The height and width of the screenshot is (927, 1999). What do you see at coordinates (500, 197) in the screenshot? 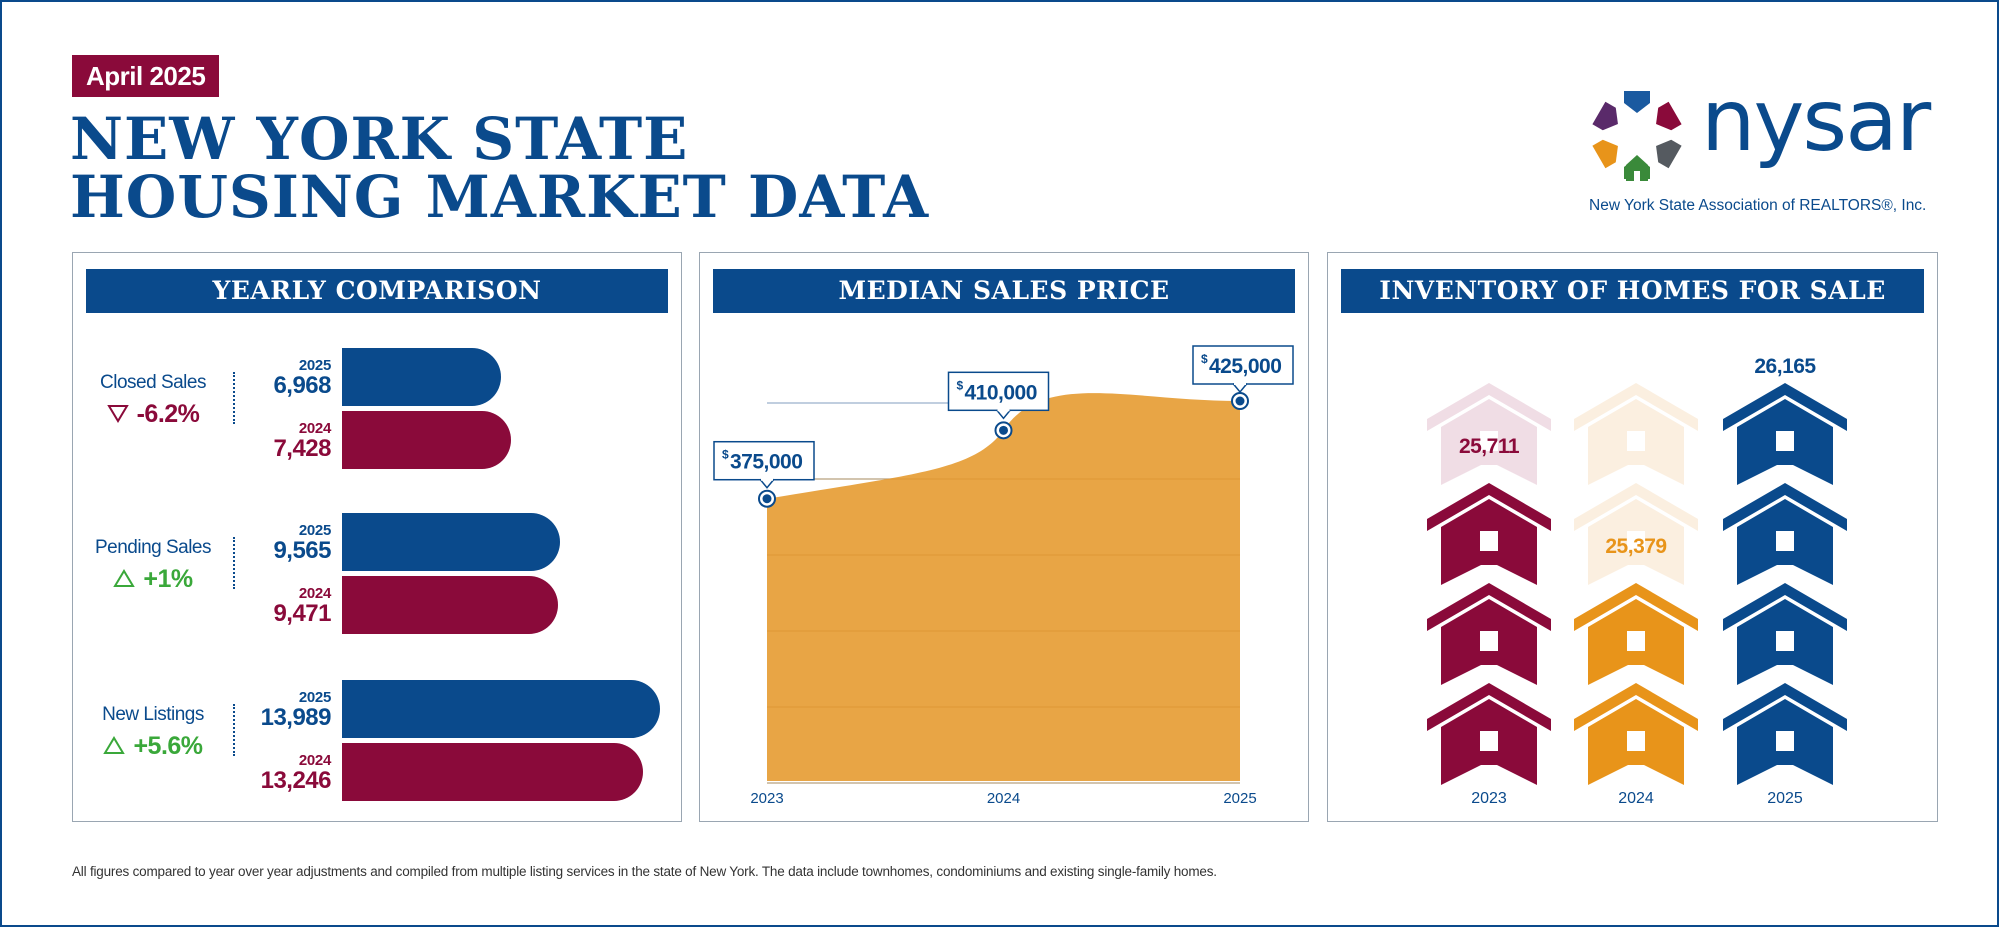
I see `title-line-2: HOUSING MARKET DATA` at bounding box center [500, 197].